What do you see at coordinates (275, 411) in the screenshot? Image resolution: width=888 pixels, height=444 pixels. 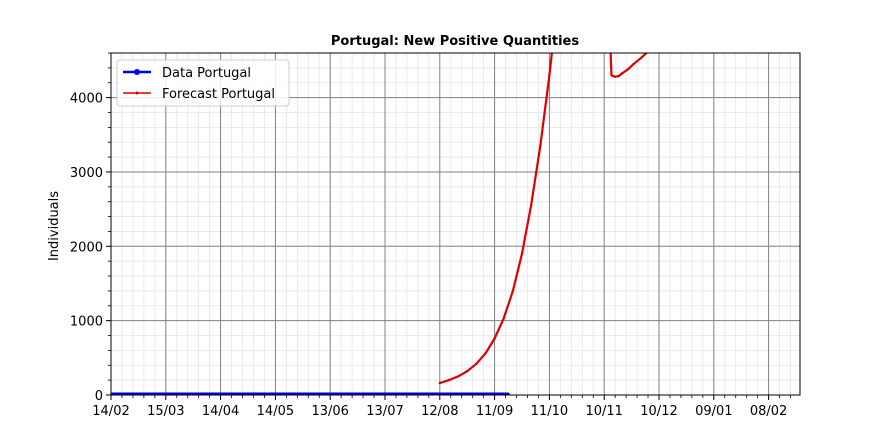 I see `x-tick-label: 14/05` at bounding box center [275, 411].